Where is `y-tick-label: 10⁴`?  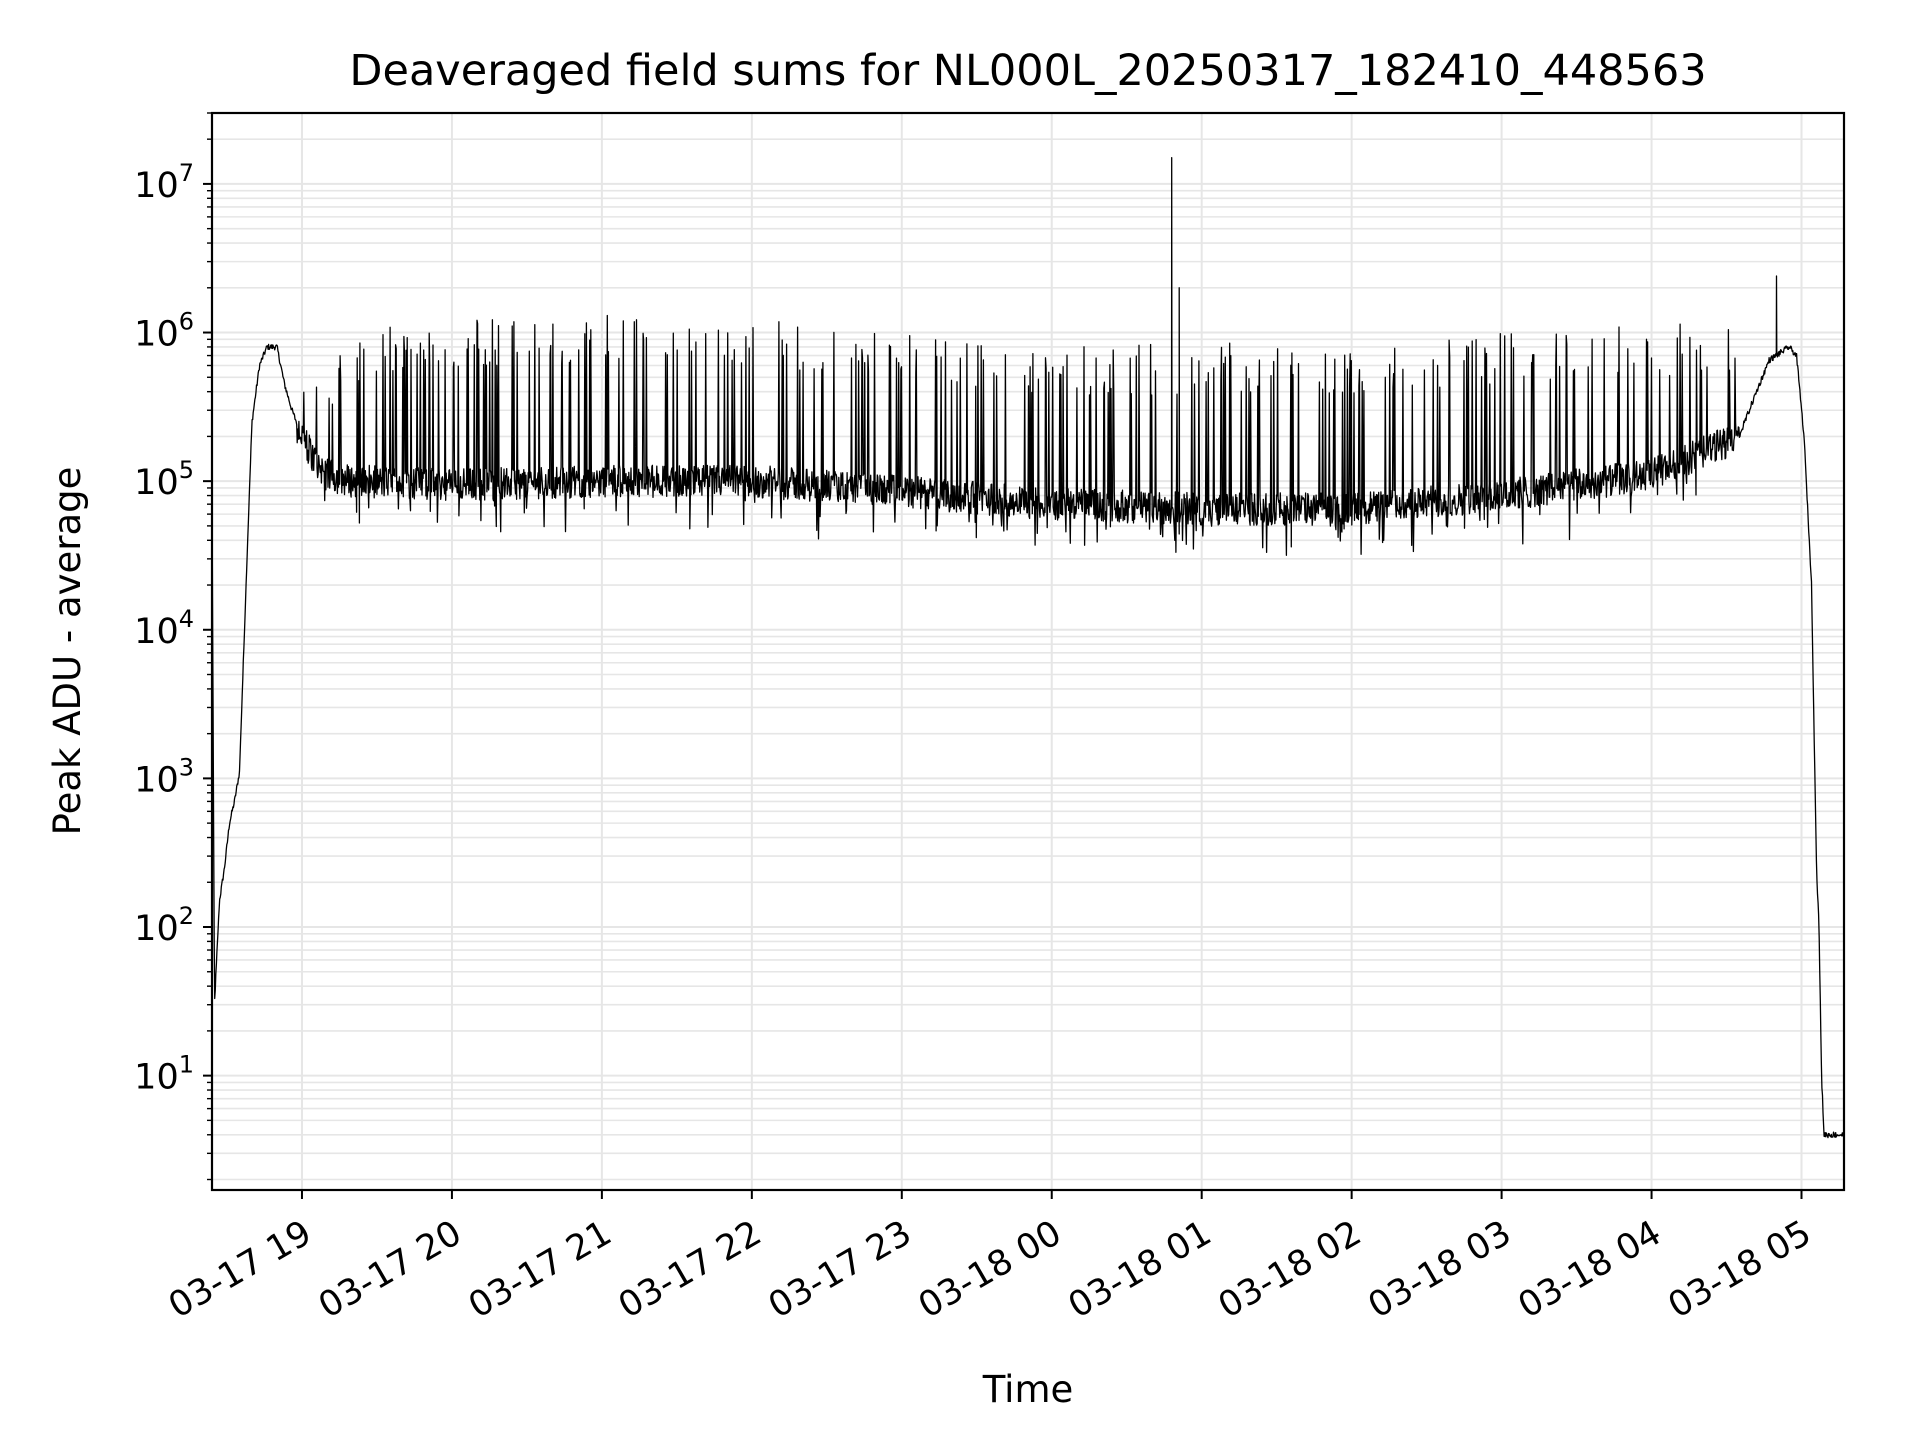
y-tick-label: 10⁴ is located at coordinates (164, 628).